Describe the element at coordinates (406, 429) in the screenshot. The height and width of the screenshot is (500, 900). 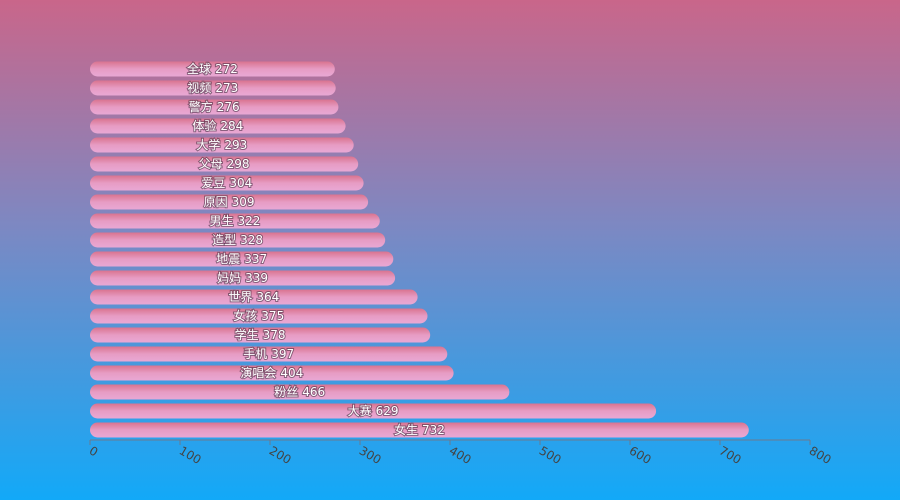
I see `bar-category: 女生` at that location.